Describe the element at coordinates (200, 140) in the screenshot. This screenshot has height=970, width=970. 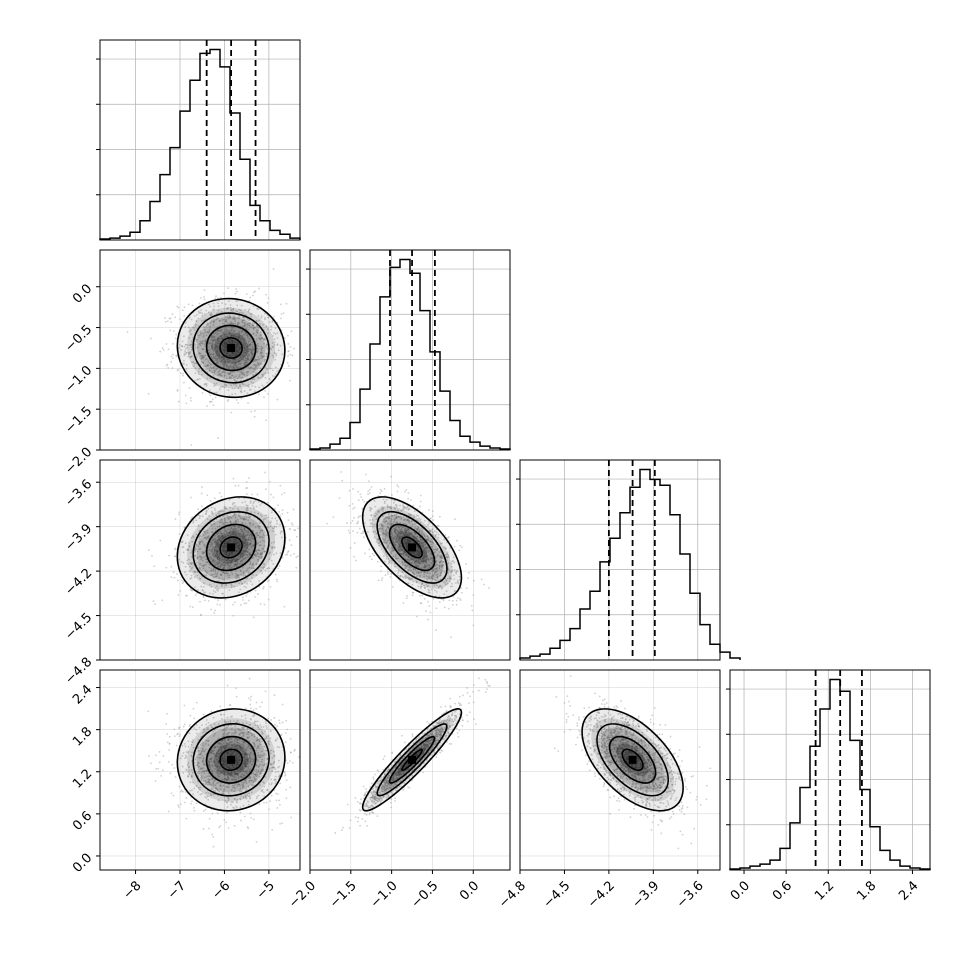
I see `panel-frame` at that location.